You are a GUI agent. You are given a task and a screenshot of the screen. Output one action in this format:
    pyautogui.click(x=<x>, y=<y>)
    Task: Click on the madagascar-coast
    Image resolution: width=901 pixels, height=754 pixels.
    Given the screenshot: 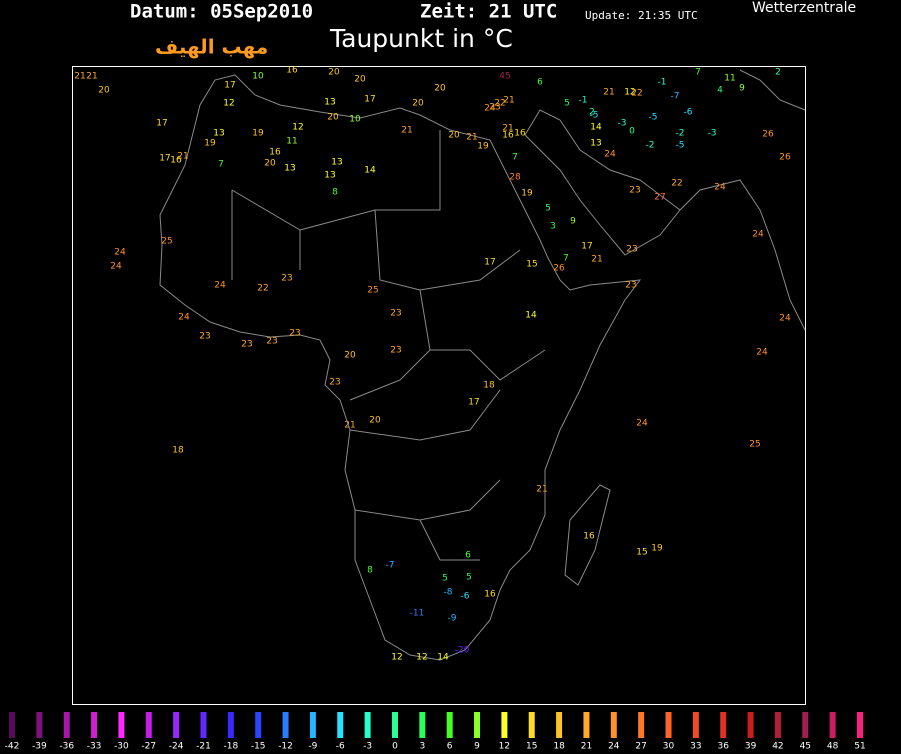 What is the action you would take?
    pyautogui.click(x=587, y=535)
    